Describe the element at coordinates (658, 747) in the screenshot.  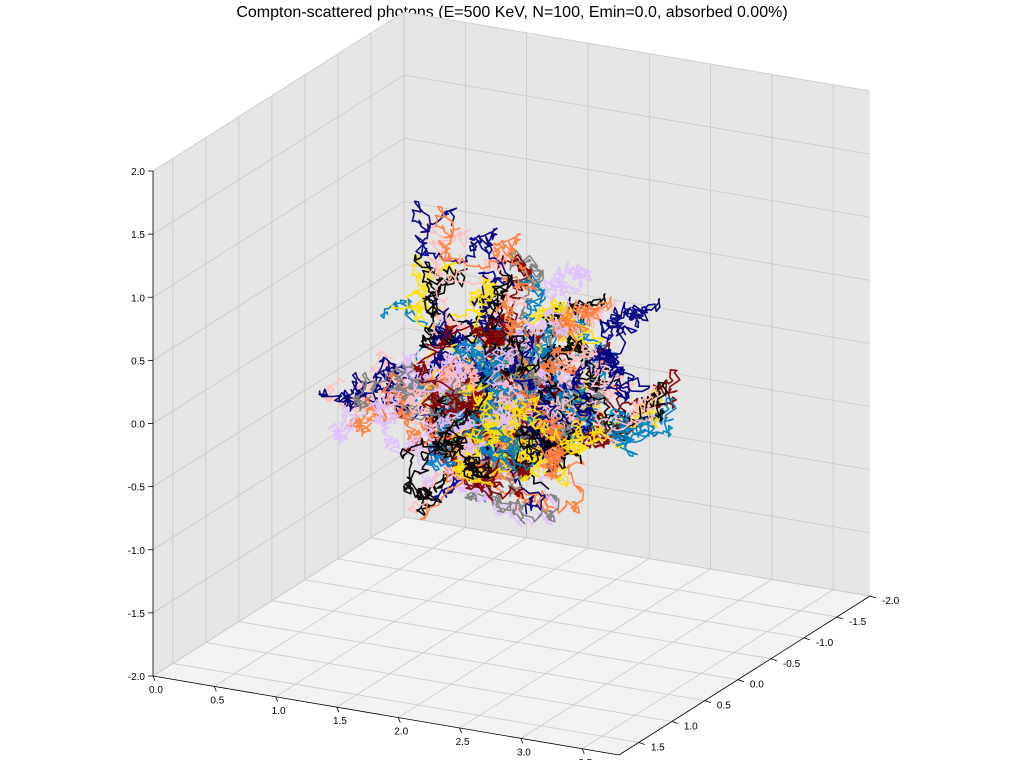
I see `y-tick-label: 1.5` at that location.